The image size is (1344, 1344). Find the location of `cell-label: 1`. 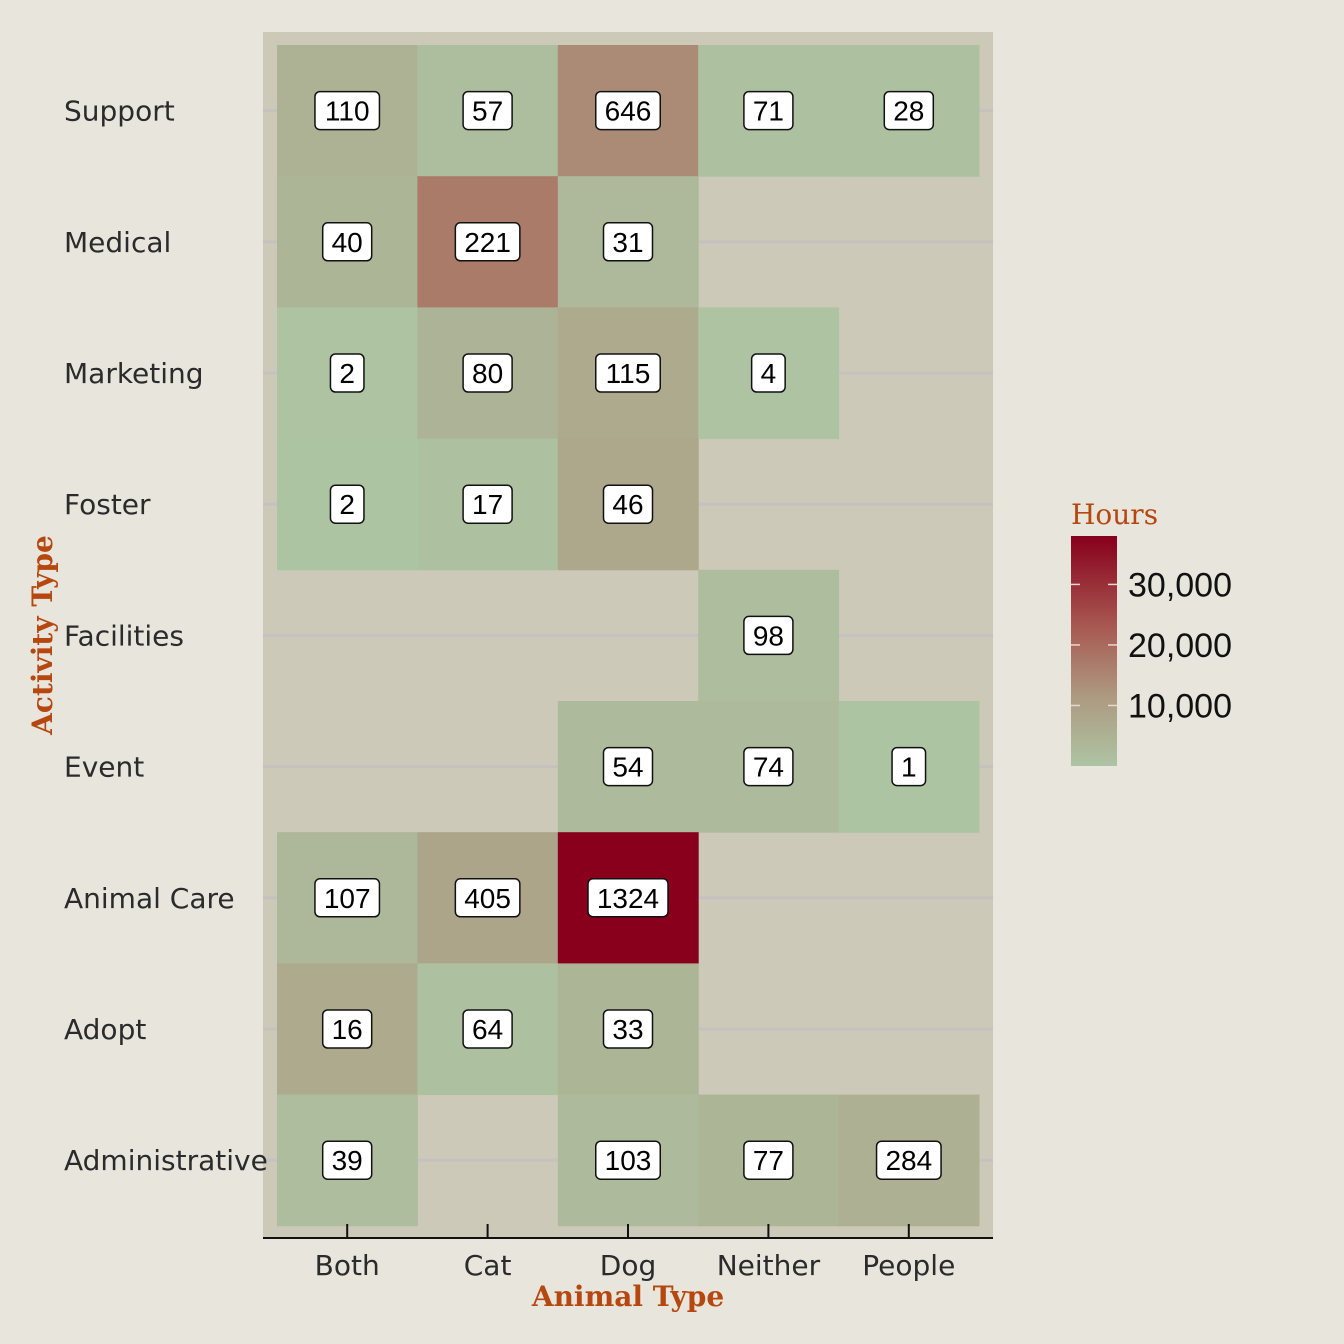

cell-label: 1 is located at coordinates (909, 767).